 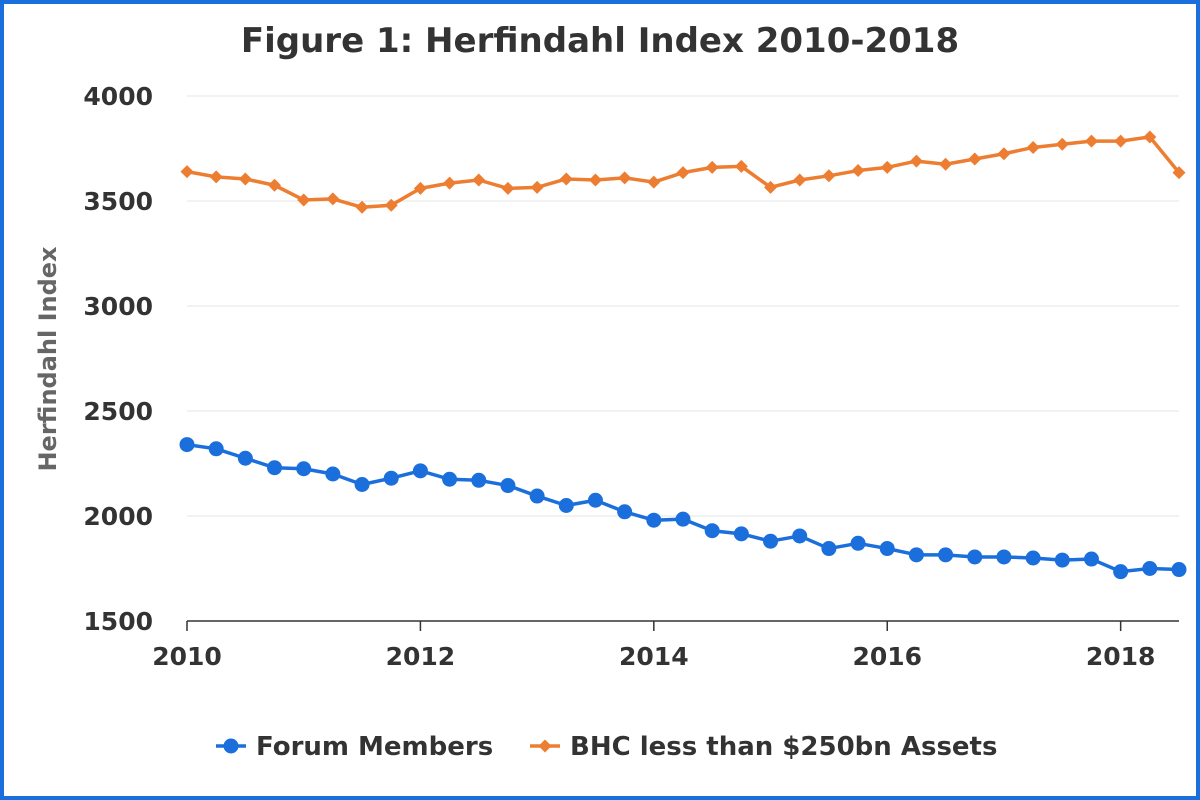 What do you see at coordinates (654, 656) in the screenshot?
I see `x-tick-label: 2014` at bounding box center [654, 656].